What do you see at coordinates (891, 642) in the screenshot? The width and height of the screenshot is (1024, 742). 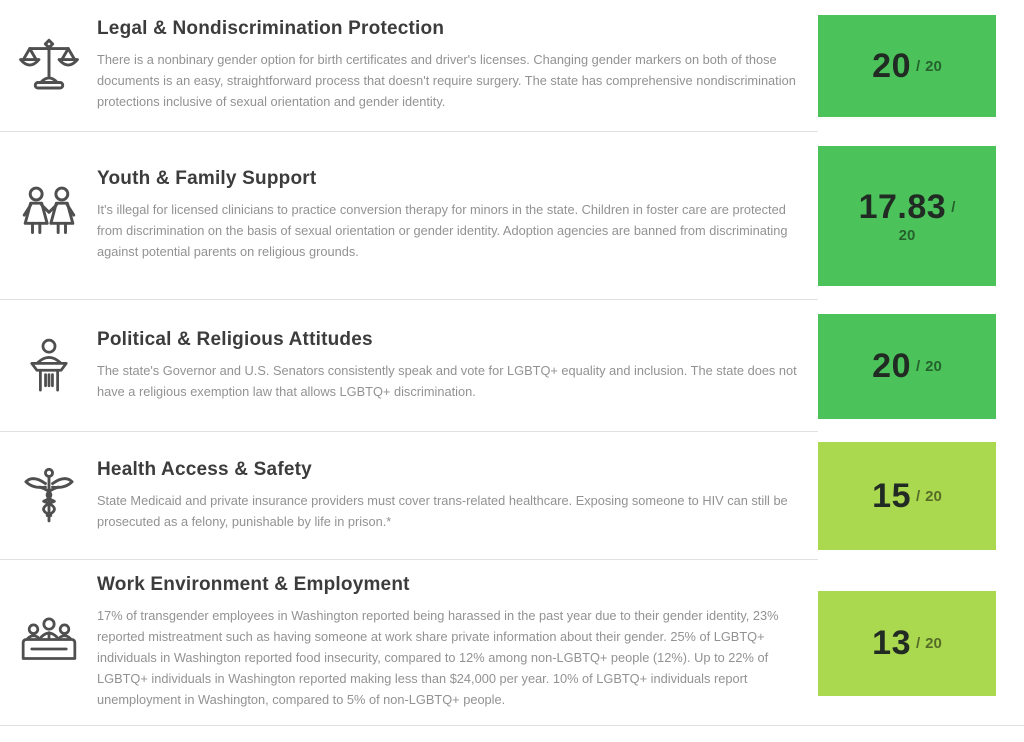 I see `score-value: 13` at bounding box center [891, 642].